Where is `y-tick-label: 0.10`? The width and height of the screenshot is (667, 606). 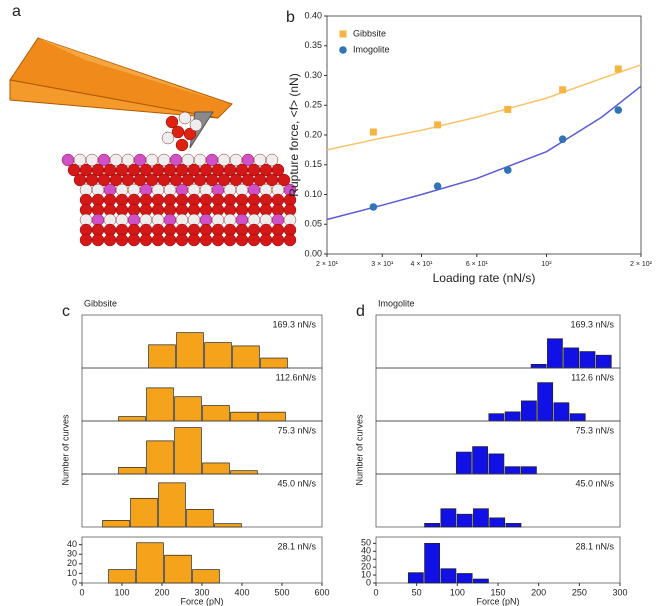 y-tick-label: 0.10 is located at coordinates (313, 194).